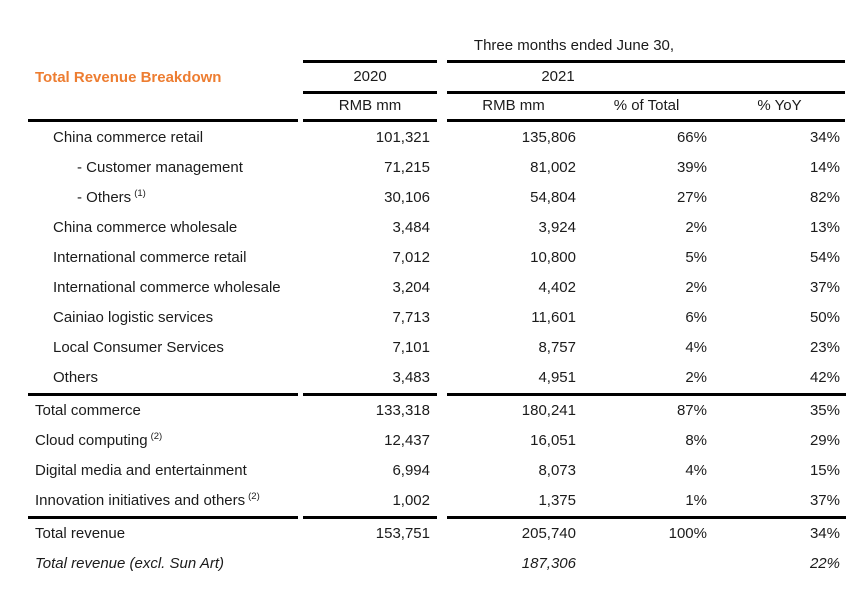 The image size is (866, 598). Describe the element at coordinates (411, 287) in the screenshot. I see `value-2020: 3,204` at that location.